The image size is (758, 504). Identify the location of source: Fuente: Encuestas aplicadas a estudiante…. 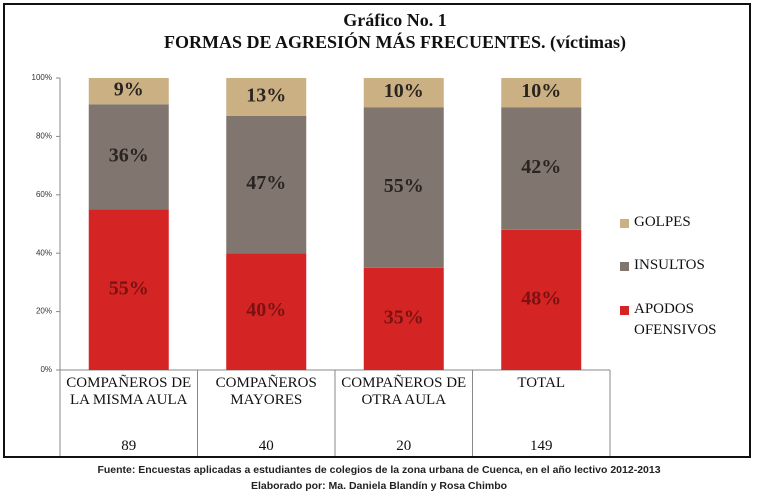
(379, 470).